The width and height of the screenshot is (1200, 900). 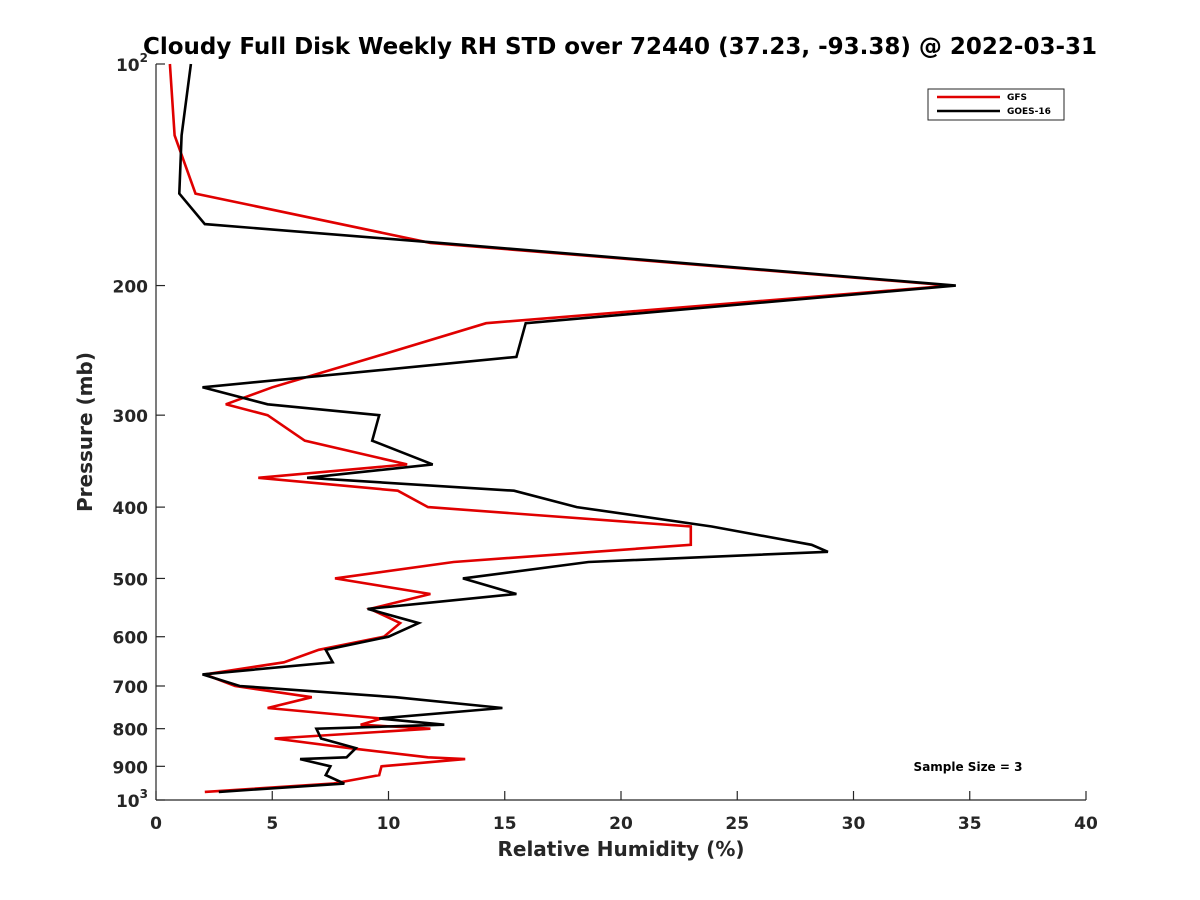 I want to click on y-tick-label: 800, so click(x=131, y=731).